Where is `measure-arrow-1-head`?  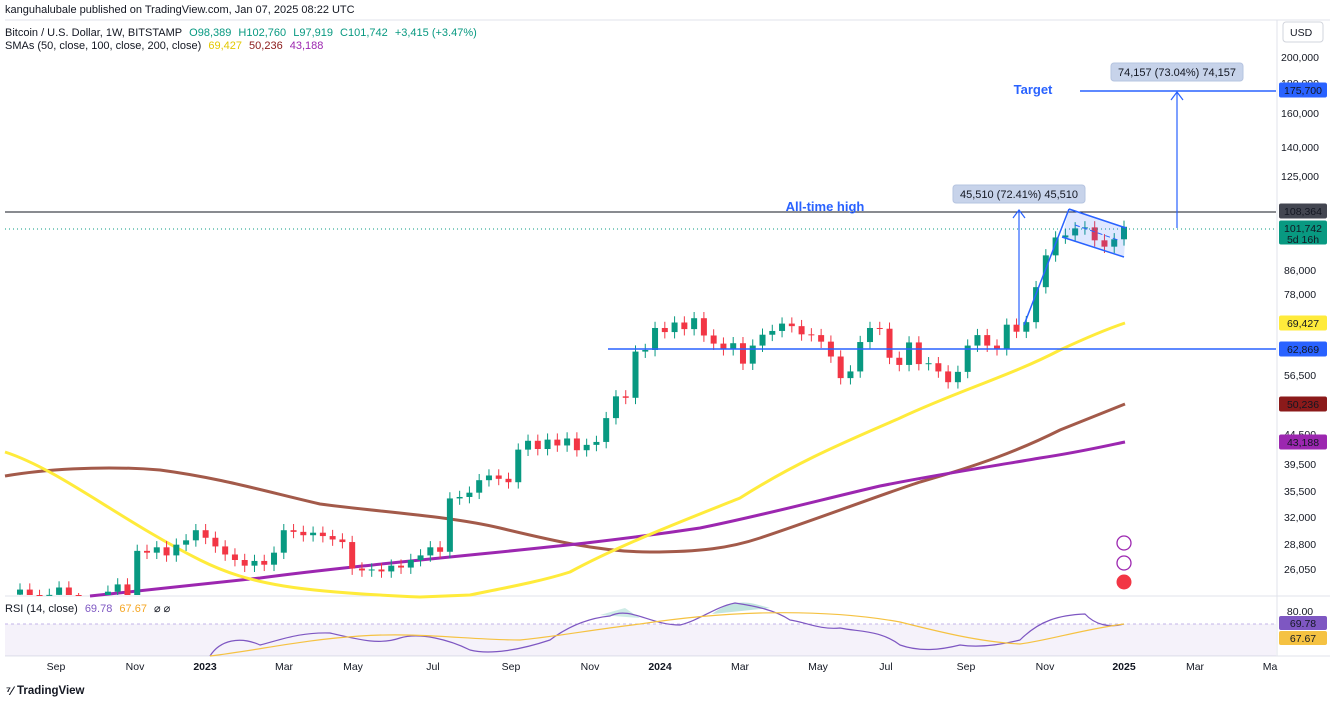
measure-arrow-1-head is located at coordinates (1019, 214).